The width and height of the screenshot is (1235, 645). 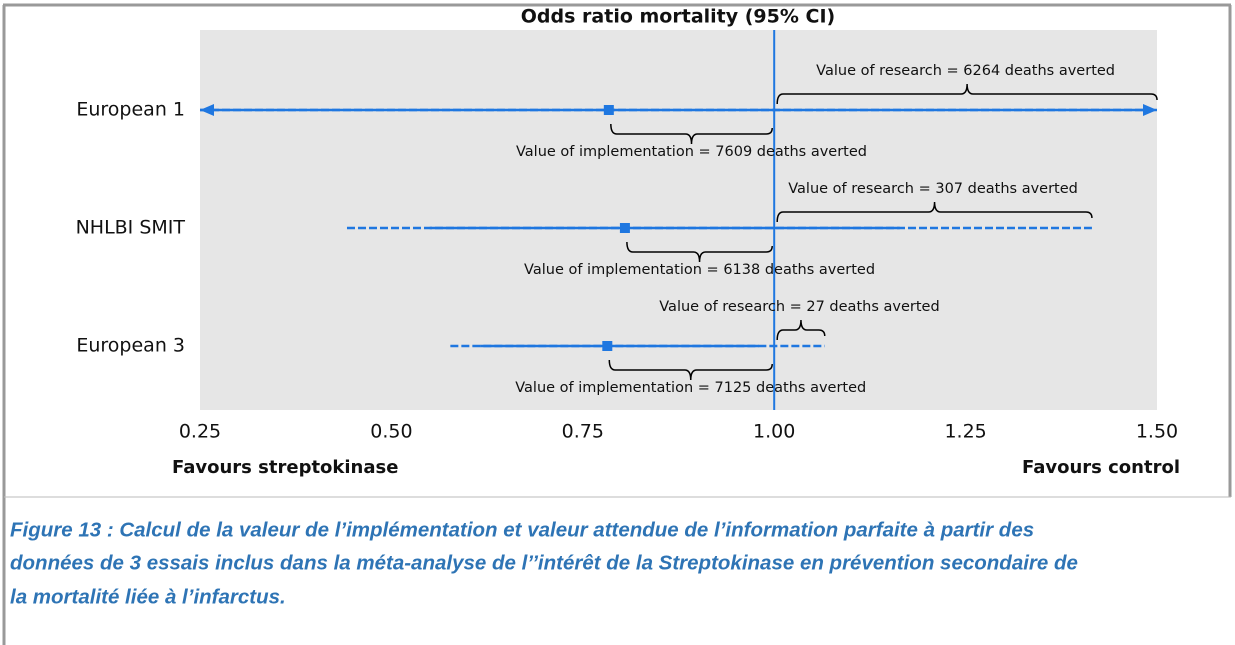 What do you see at coordinates (391, 432) in the screenshot?
I see `x-tick-label: 0.50` at bounding box center [391, 432].